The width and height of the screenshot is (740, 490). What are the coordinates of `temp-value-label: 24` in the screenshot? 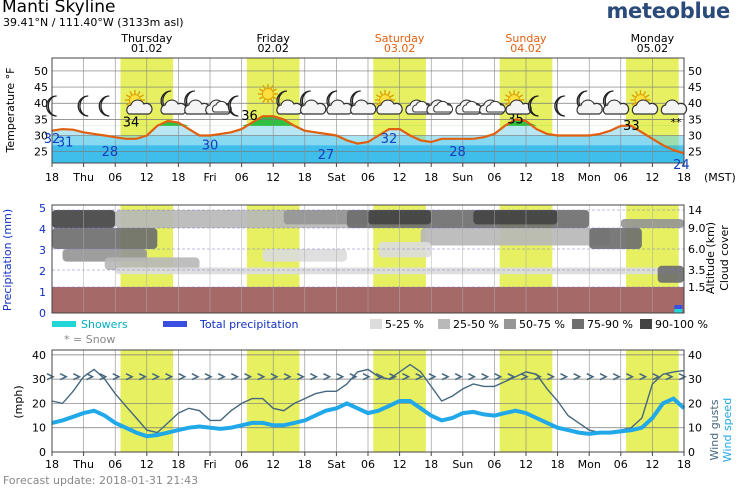 It's located at (681, 165).